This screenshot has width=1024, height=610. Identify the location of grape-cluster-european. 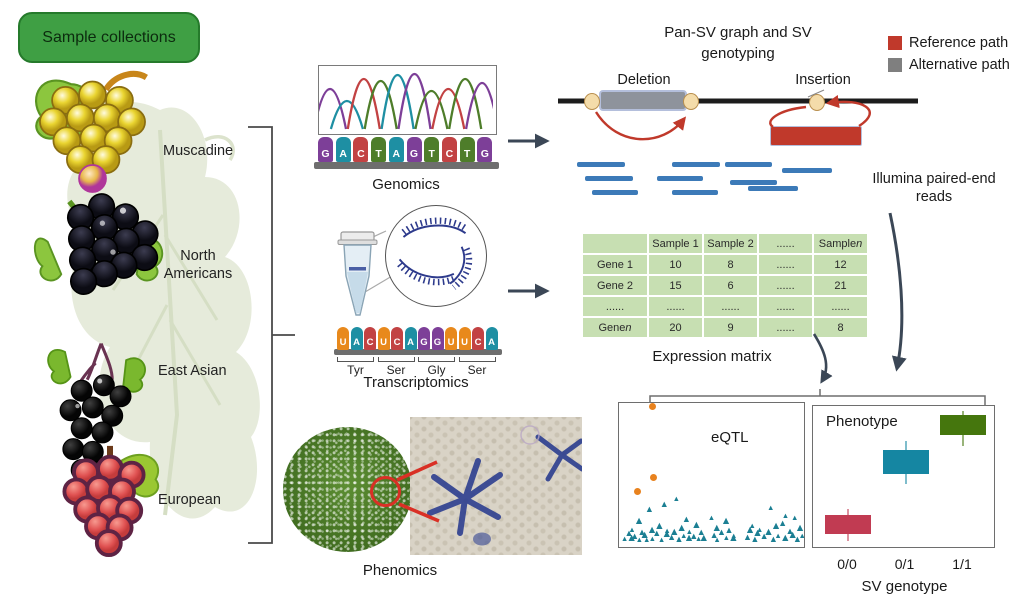
(110, 501).